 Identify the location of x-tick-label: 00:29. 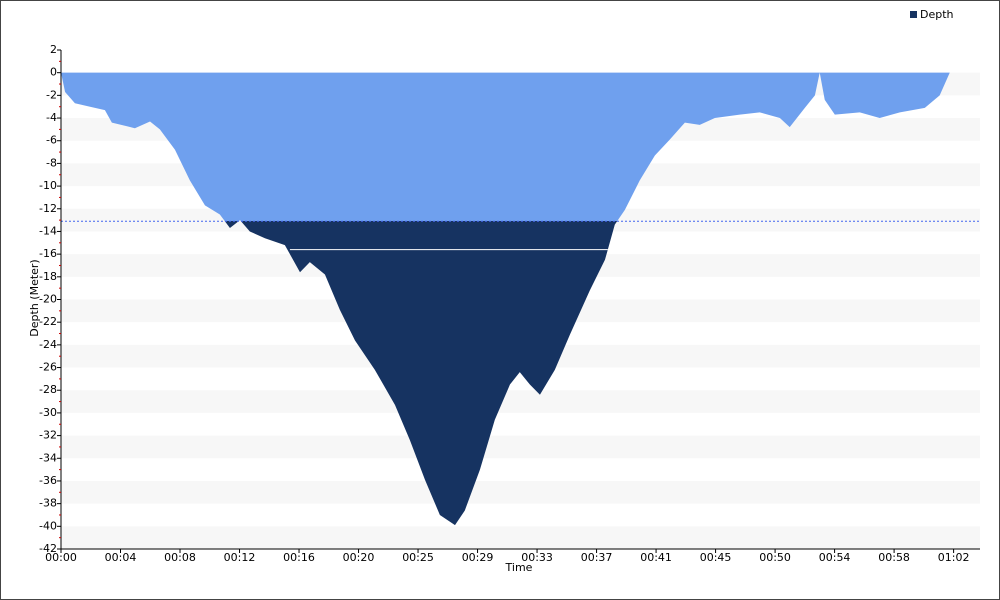
(478, 557).